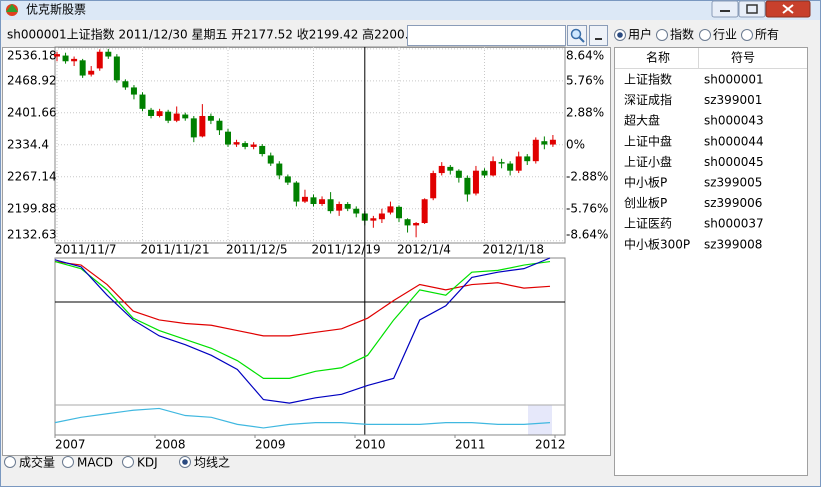 The width and height of the screenshot is (821, 491). I want to click on y2-tick-label: 0%, so click(575, 144).